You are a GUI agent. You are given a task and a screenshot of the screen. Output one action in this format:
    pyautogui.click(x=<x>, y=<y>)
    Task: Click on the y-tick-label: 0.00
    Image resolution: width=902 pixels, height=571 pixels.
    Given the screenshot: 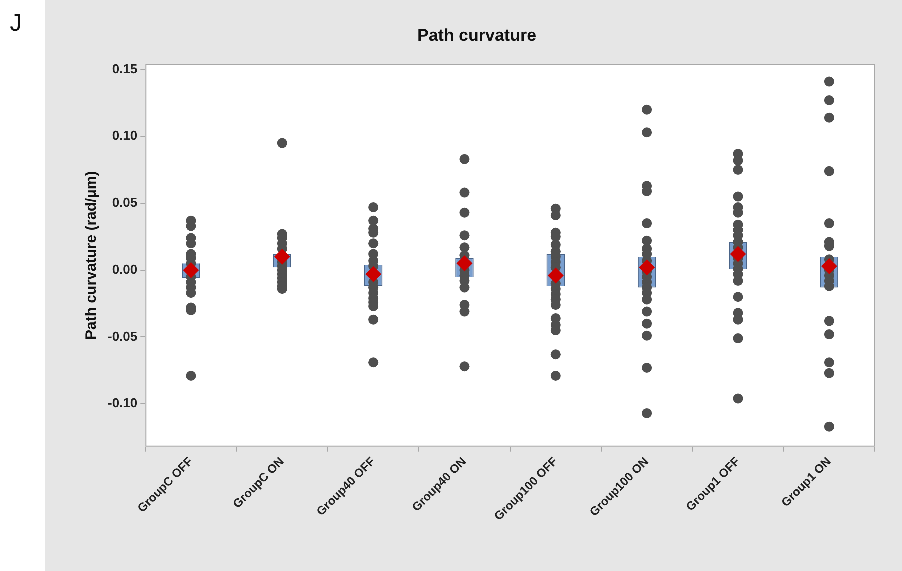 What is the action you would take?
    pyautogui.click(x=125, y=269)
    